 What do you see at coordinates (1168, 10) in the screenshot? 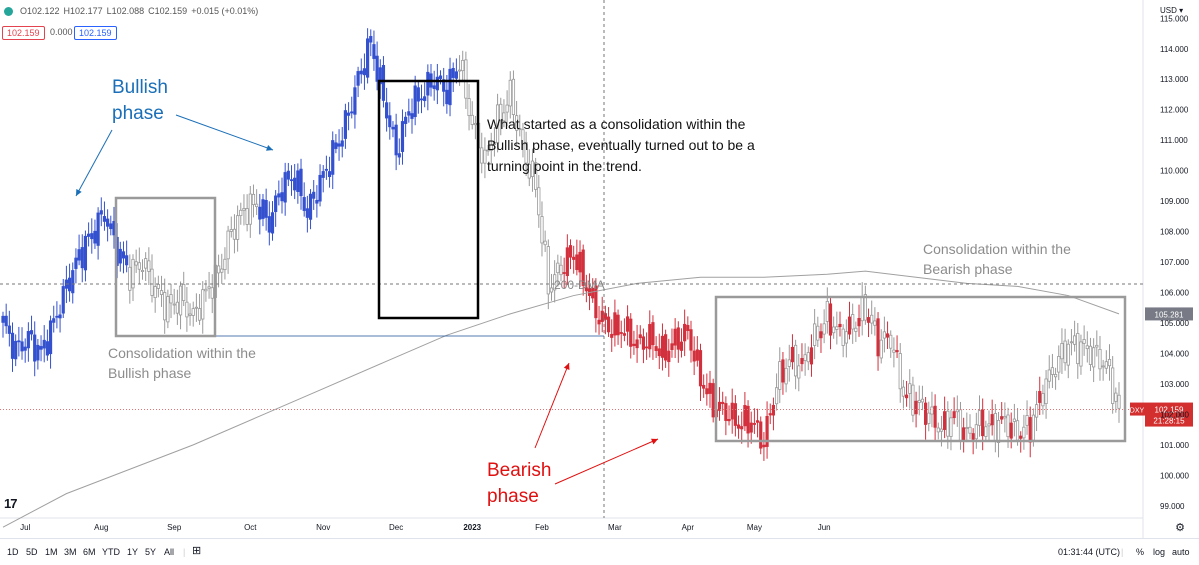
I see `currency-label: USD` at bounding box center [1168, 10].